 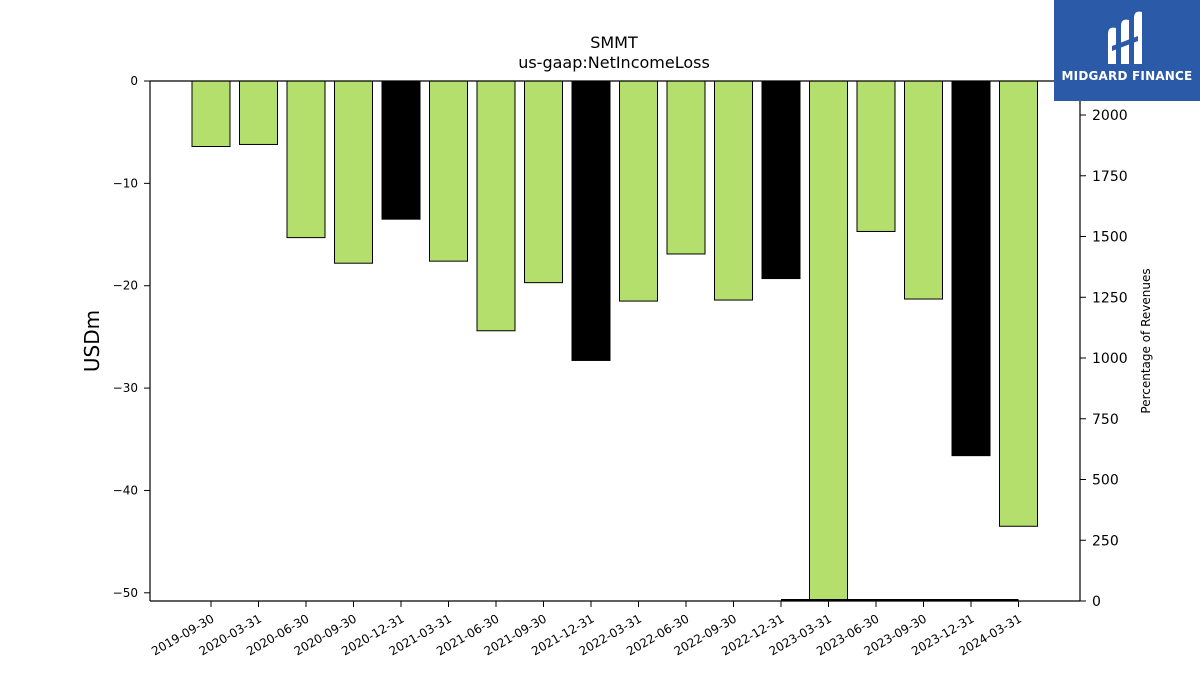 I want to click on midgard-finance-logo: MIDGARD FINANCE, so click(x=1127, y=50).